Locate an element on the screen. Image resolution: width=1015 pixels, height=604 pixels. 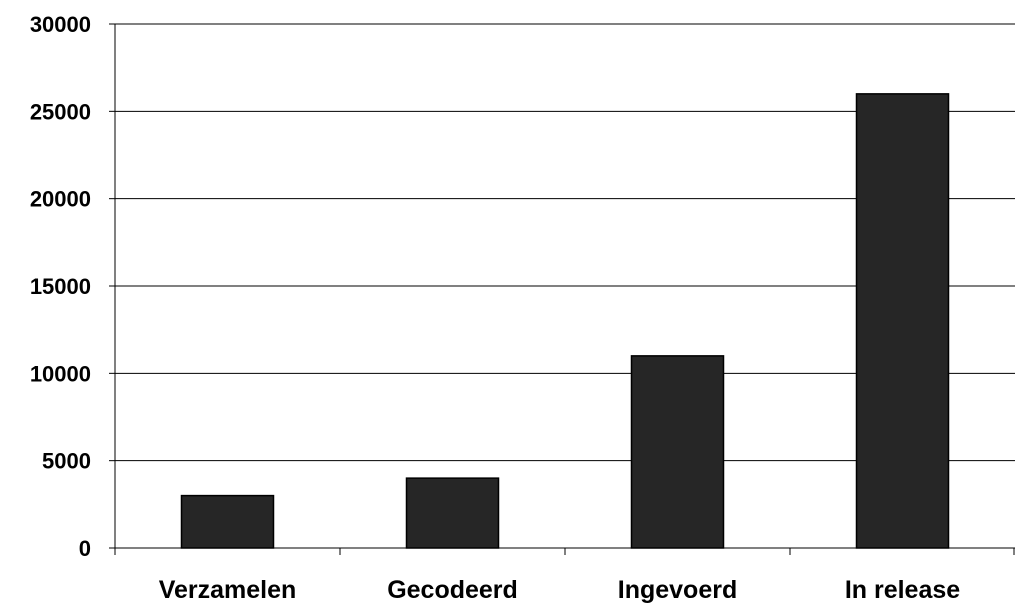
x-tick-label: Verzamelen is located at coordinates (228, 590).